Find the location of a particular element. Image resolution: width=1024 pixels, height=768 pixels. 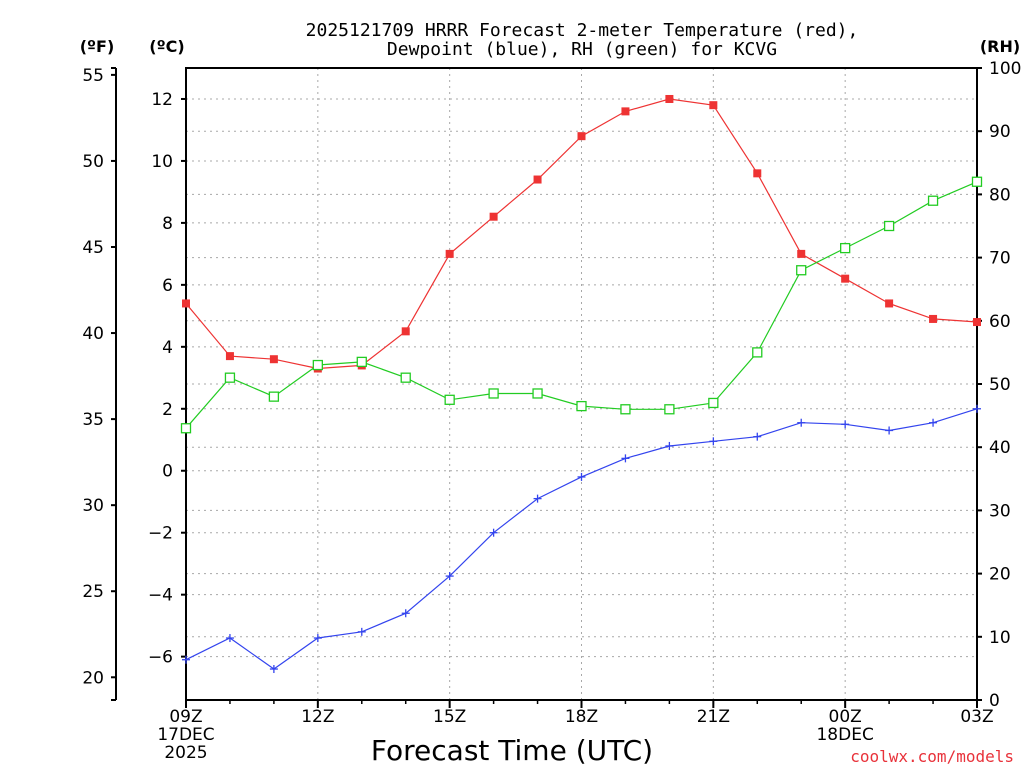

time-tick-label: 03Z is located at coordinates (976, 717).